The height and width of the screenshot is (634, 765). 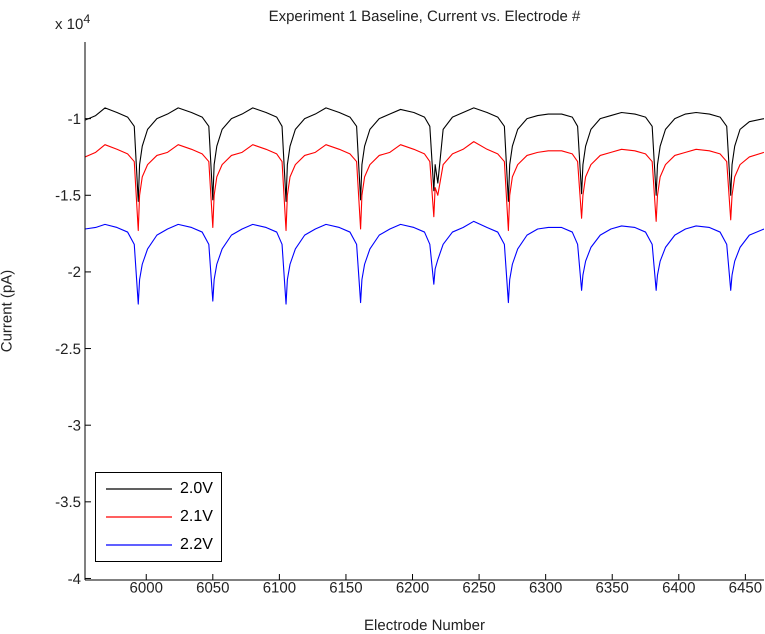 What do you see at coordinates (413, 588) in the screenshot?
I see `x-tick-label: 6200` at bounding box center [413, 588].